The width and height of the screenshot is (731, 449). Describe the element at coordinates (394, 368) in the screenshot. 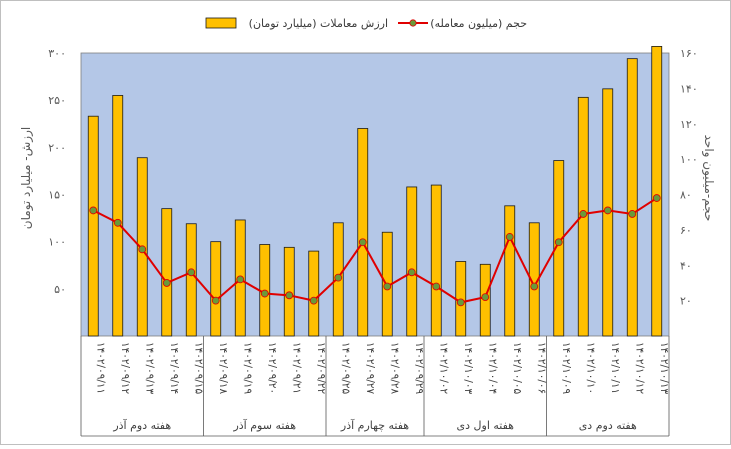

I see `x-tick-label: ۱۴۰۲/۰۹/۲۸` at that location.